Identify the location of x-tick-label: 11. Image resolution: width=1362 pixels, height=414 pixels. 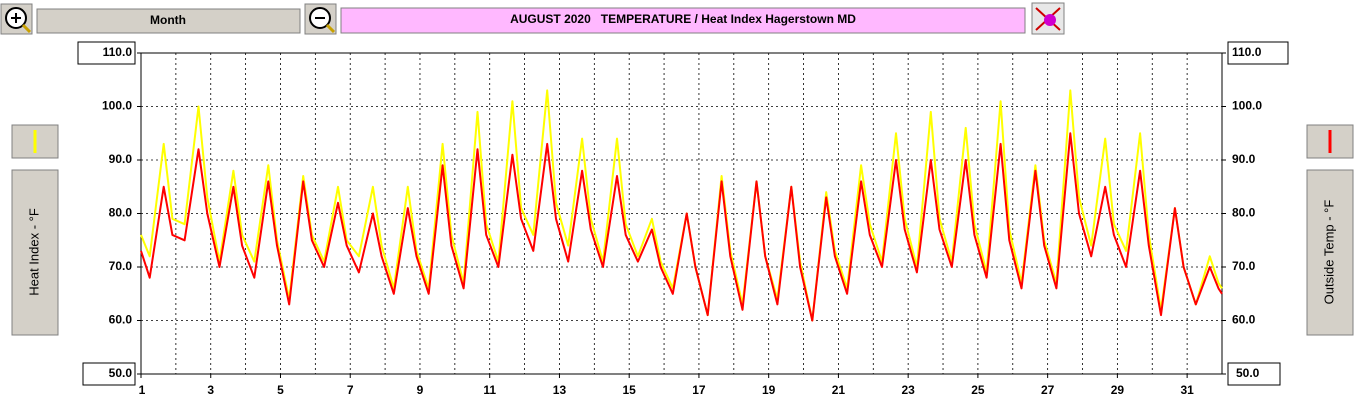
(489, 390).